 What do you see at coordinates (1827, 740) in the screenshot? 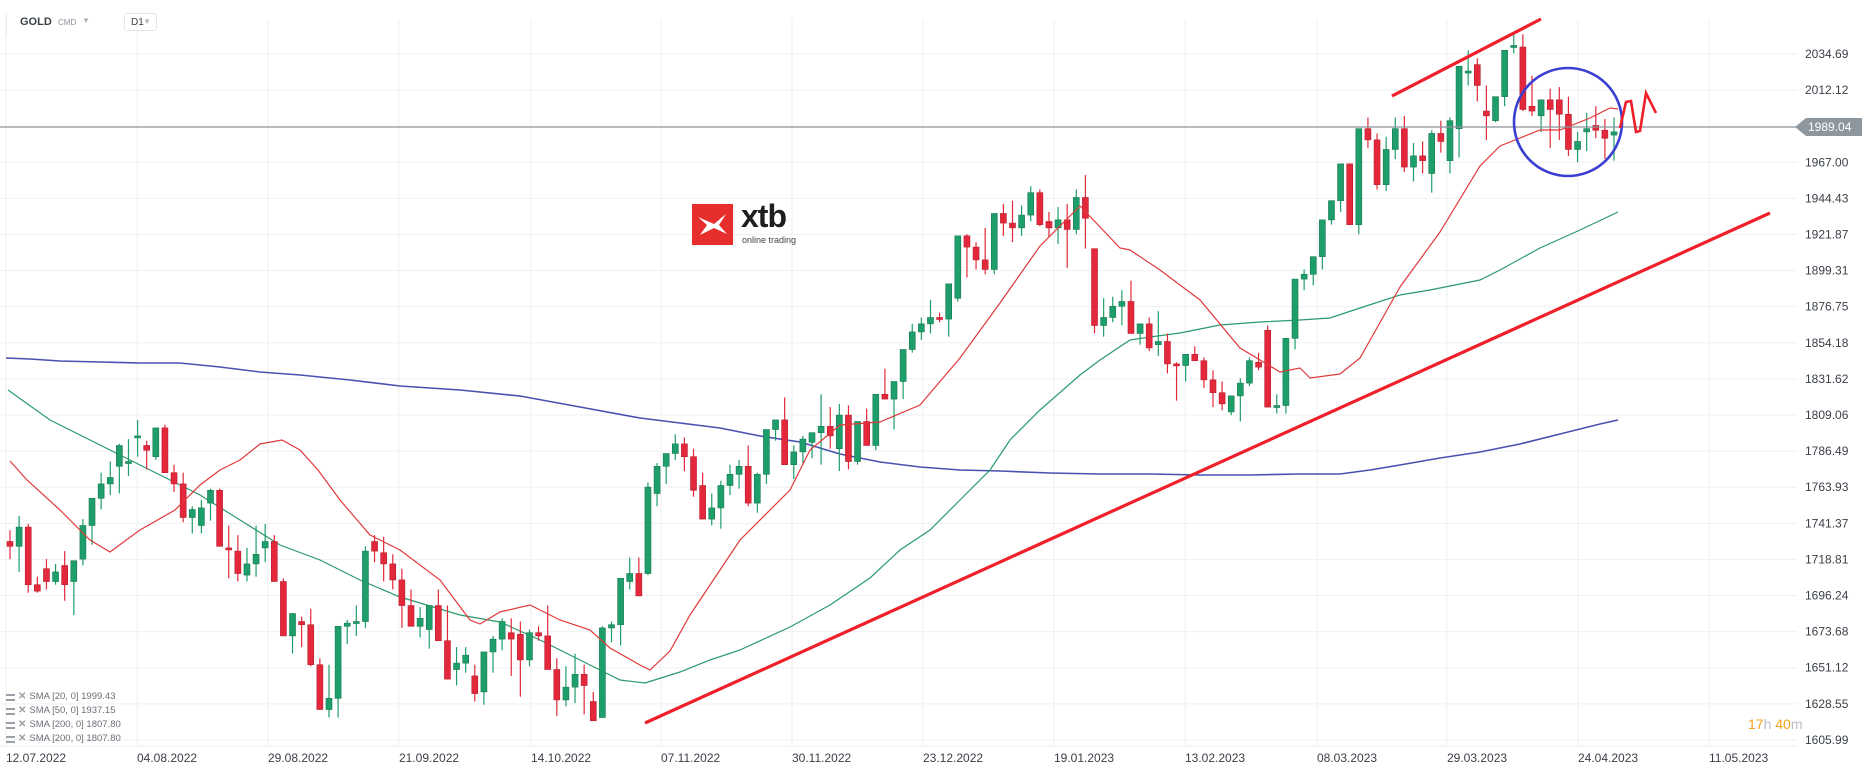
I see `price-tick-label: 1605.99` at bounding box center [1827, 740].